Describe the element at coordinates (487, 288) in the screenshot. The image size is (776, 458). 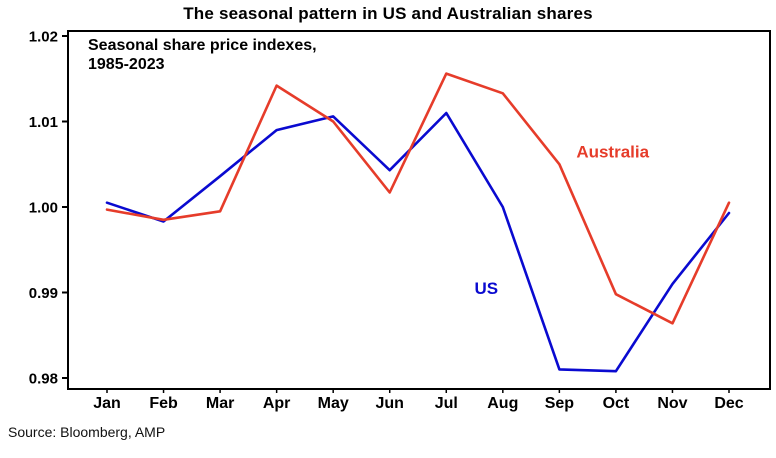
I see `series-label-us: US` at that location.